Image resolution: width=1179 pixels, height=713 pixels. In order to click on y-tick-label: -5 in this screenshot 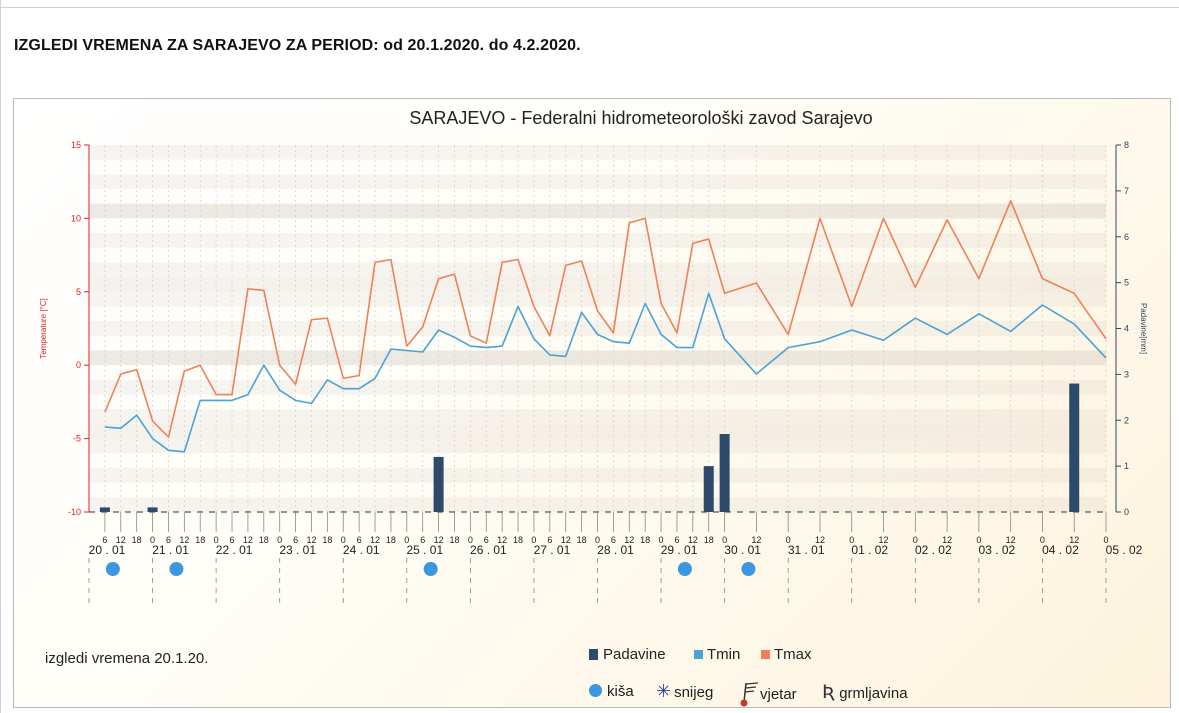, I will do `click(77, 439)`.